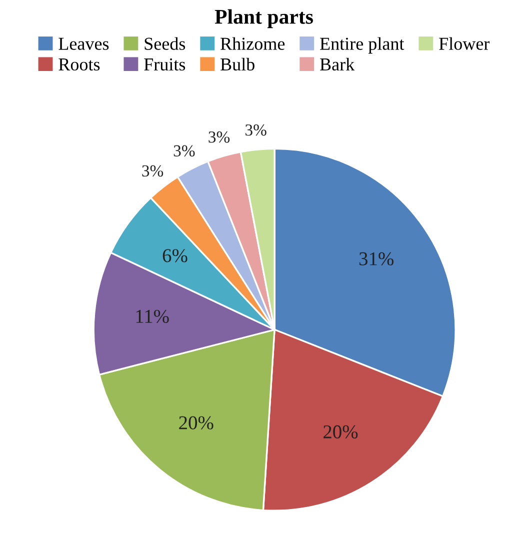 The height and width of the screenshot is (533, 528). Describe the element at coordinates (165, 43) in the screenshot. I see `legend-label: Seeds` at that location.